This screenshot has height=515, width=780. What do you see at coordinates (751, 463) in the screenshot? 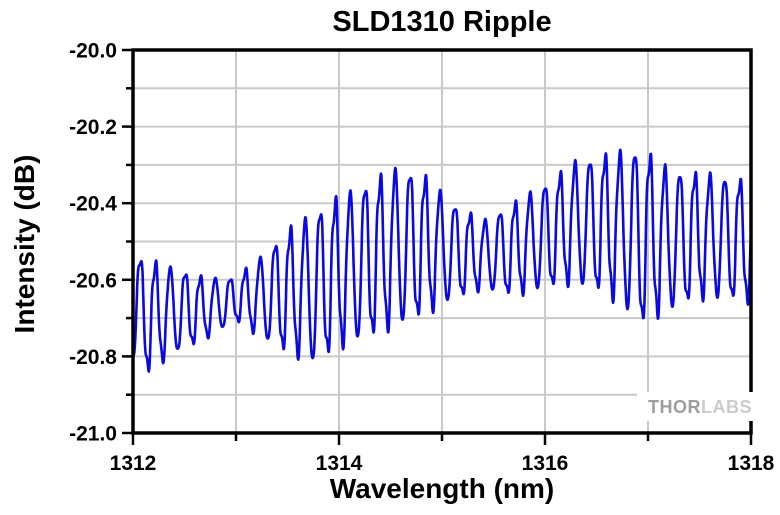
I see `x-tick-label: 1318` at bounding box center [751, 463].